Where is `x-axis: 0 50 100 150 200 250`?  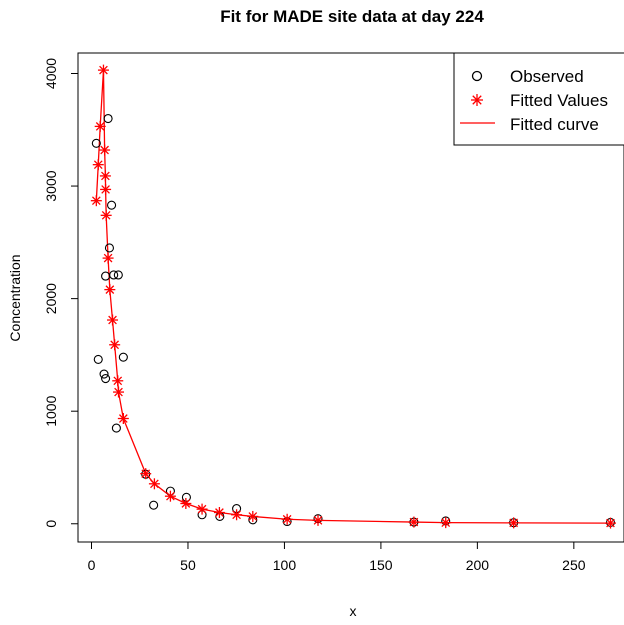
x-axis: 0 50 100 150 200 250 is located at coordinates (337, 557).